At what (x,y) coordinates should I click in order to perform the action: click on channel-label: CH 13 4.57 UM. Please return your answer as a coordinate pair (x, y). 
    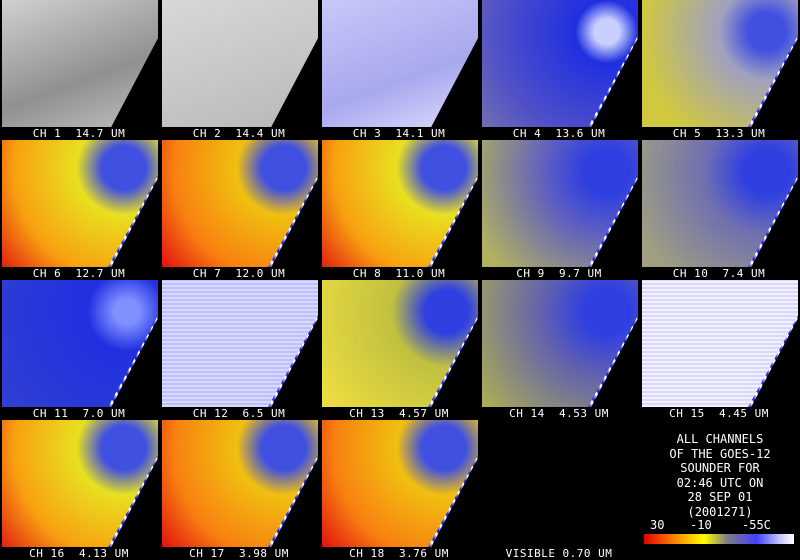
    Looking at the image, I should click on (399, 413).